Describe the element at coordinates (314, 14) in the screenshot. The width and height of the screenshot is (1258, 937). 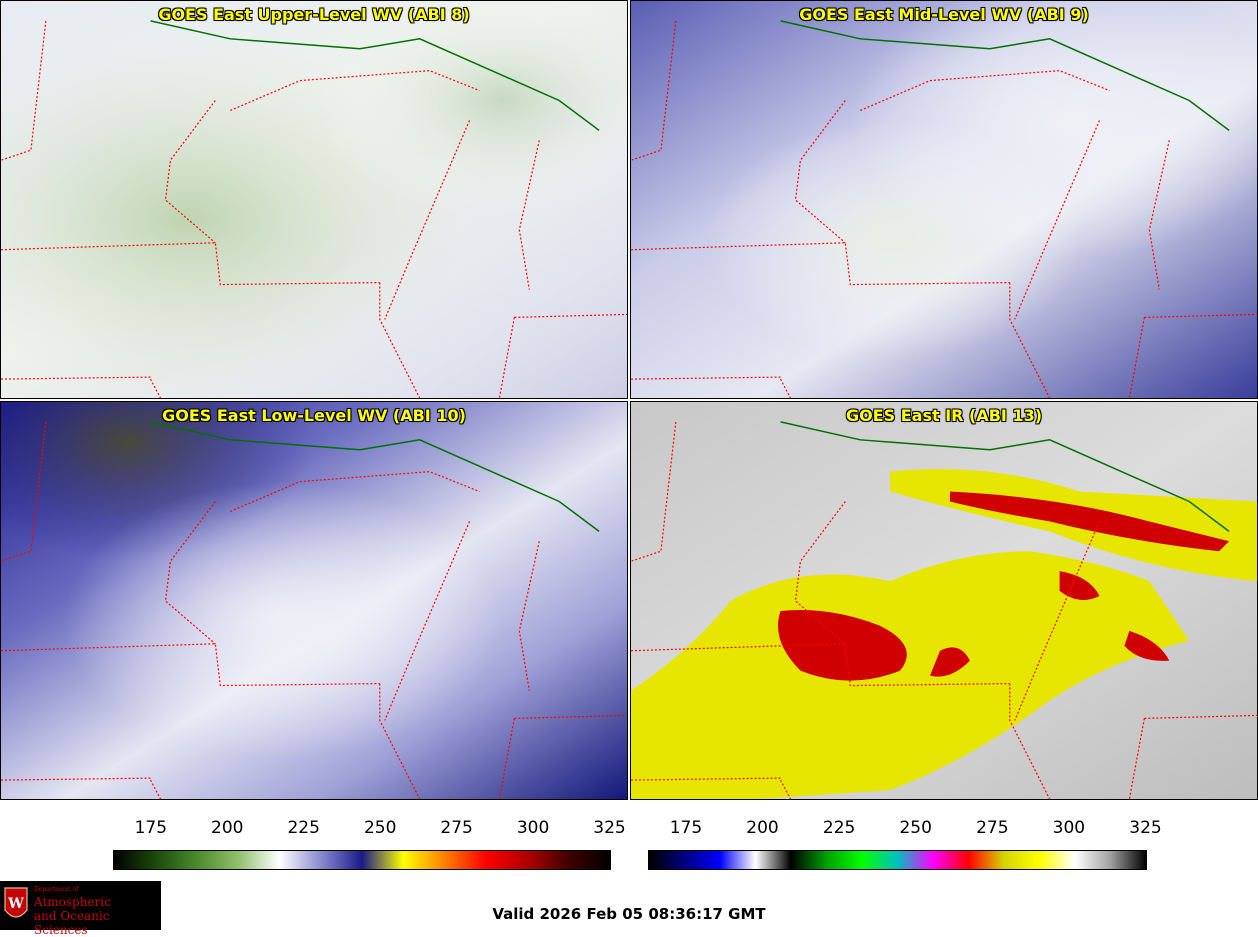
I see `panel-title: GOES East Upper-Level WV (ABI 8)` at that location.